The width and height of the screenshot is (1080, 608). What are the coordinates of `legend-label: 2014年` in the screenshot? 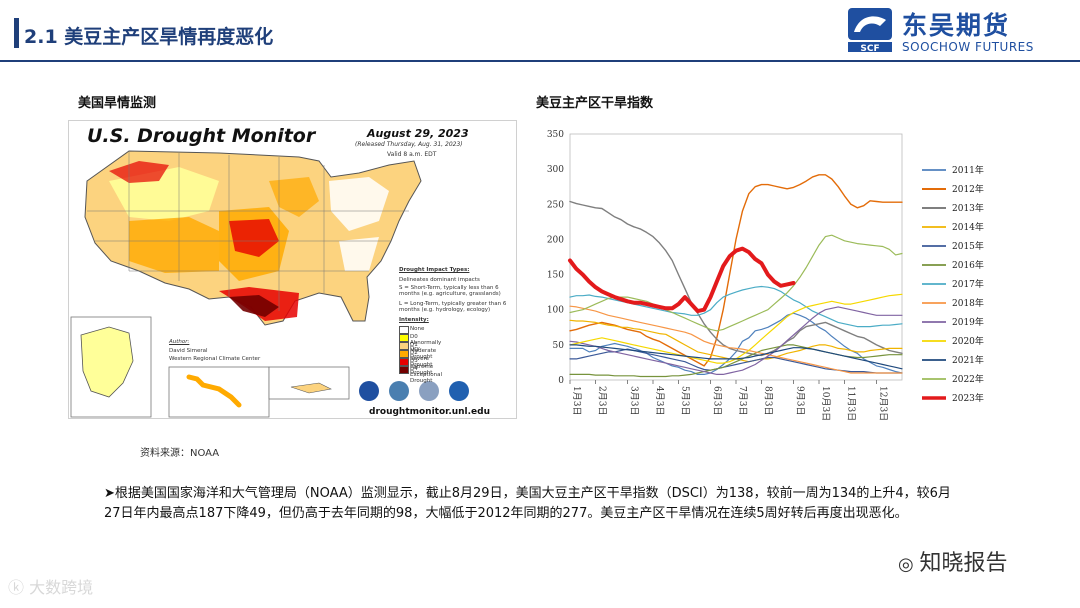 It's located at (968, 227).